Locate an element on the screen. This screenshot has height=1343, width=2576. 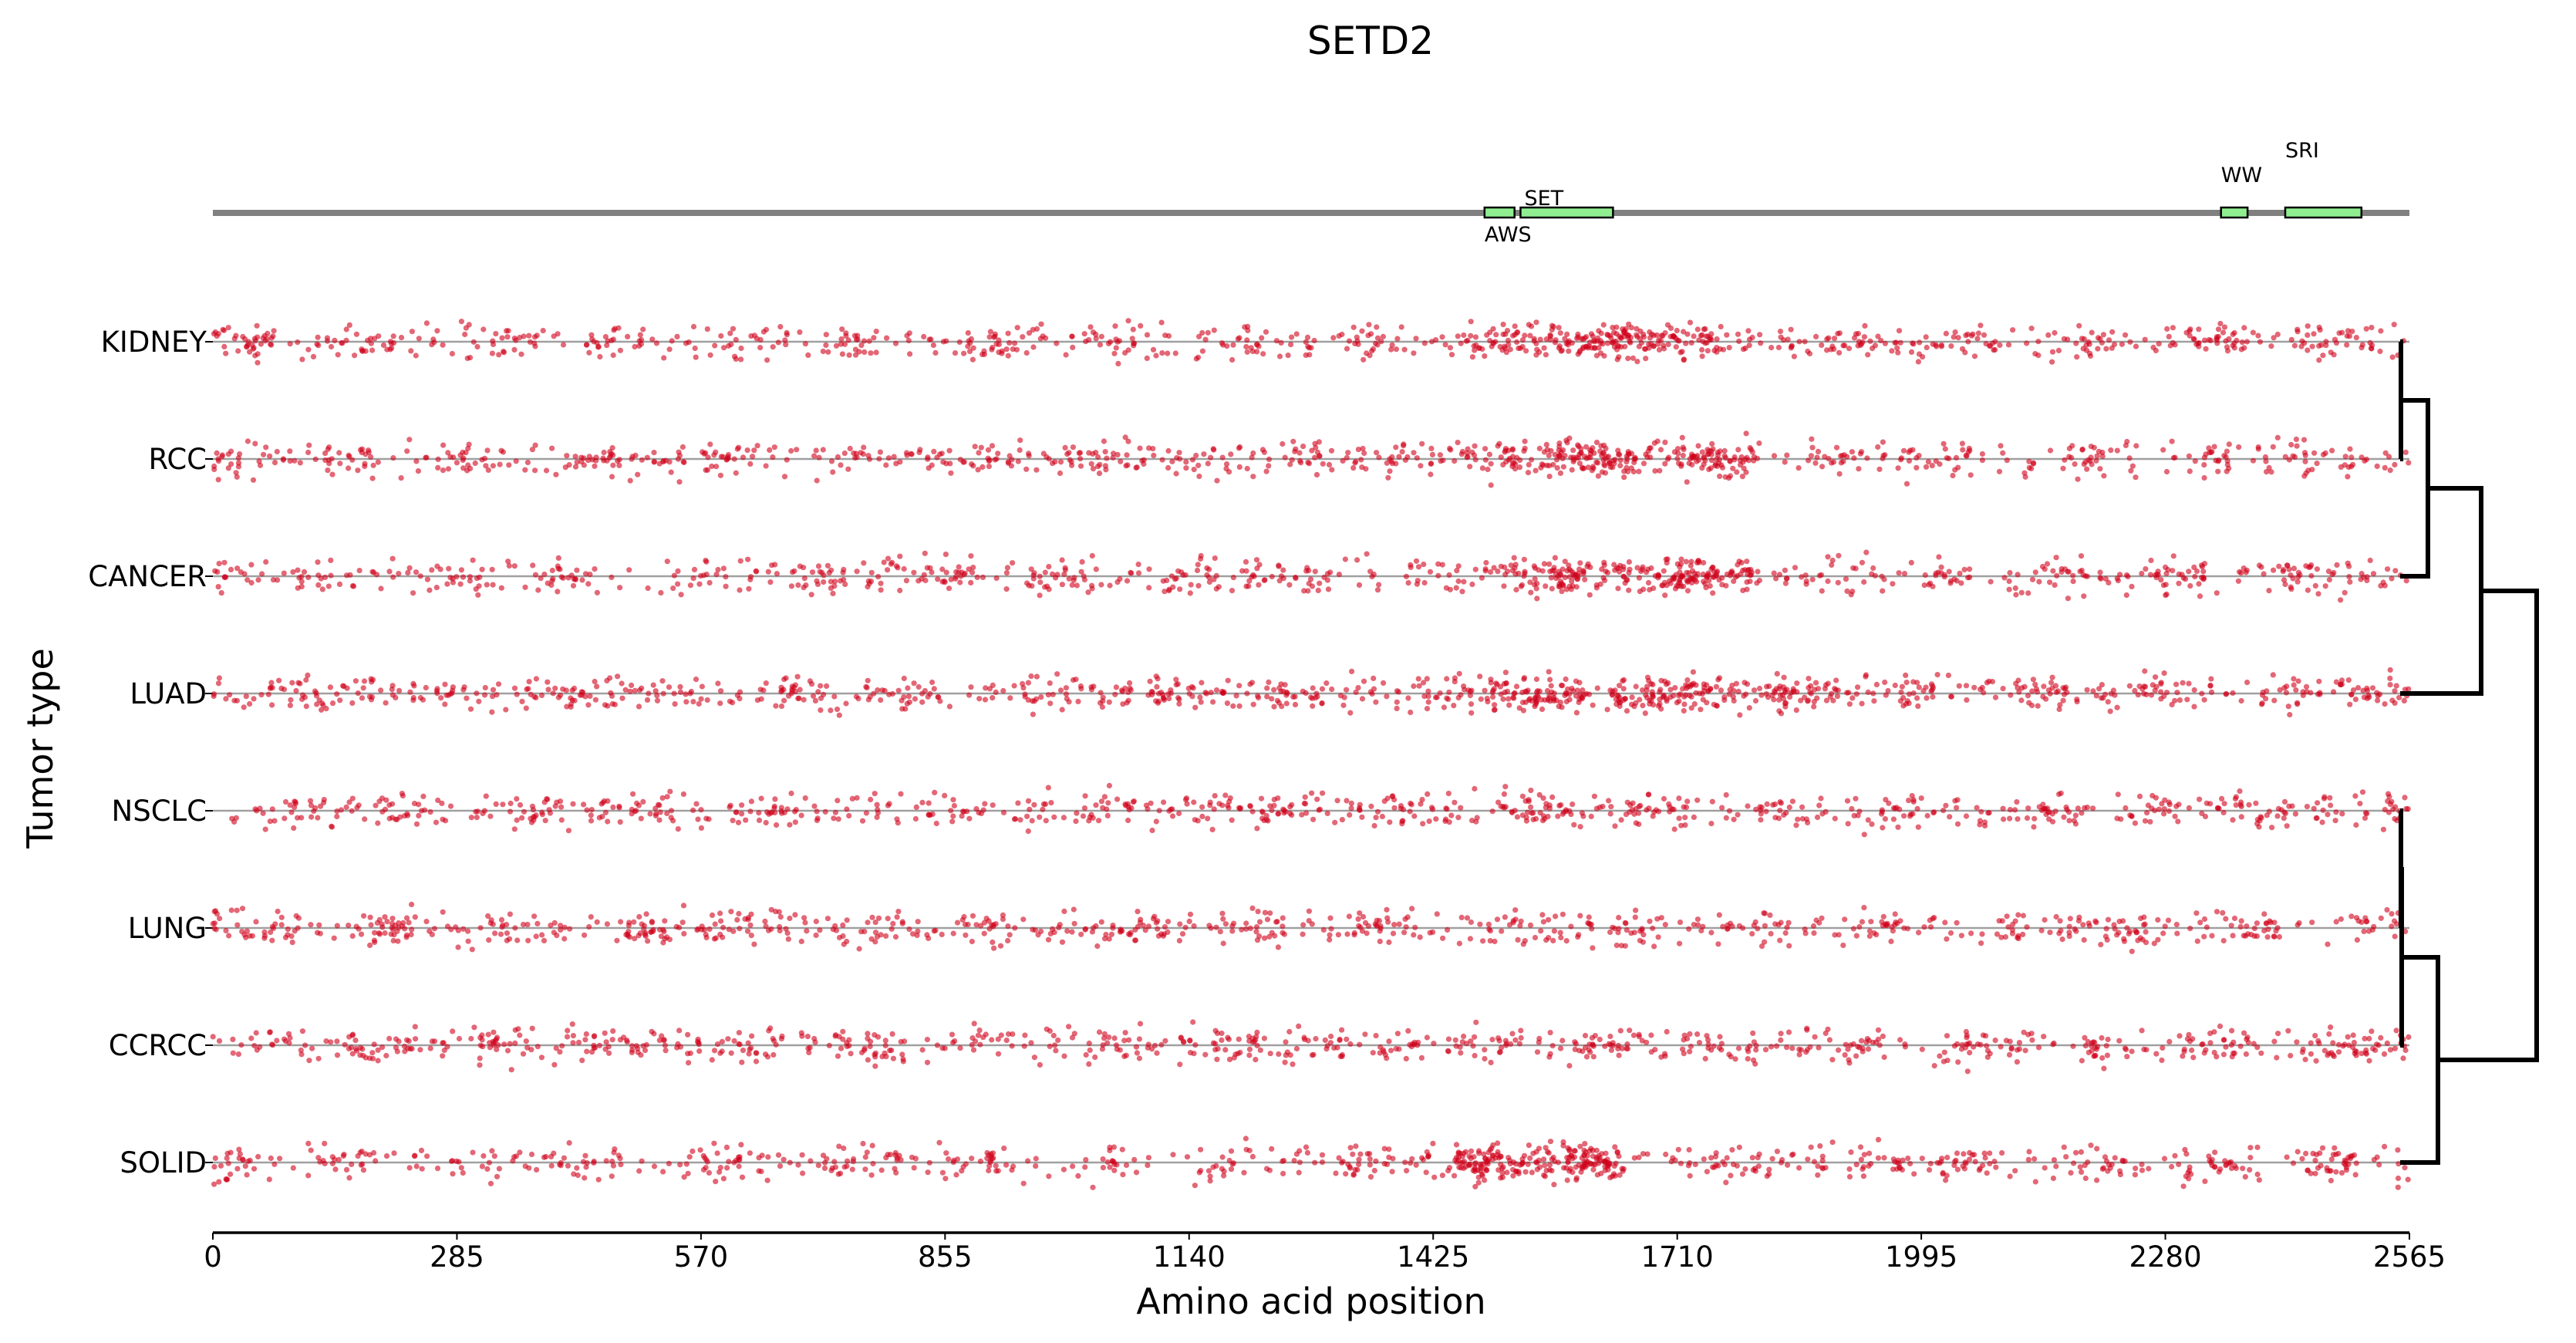
y-tick-label: KIDNEY is located at coordinates (154, 342).